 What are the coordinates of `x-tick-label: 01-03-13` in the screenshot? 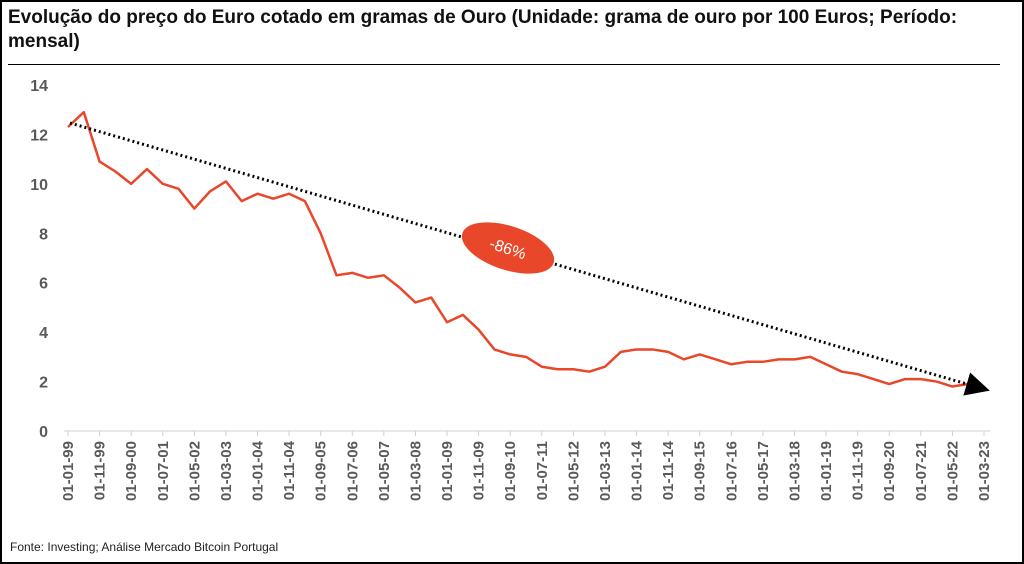 It's located at (605, 471).